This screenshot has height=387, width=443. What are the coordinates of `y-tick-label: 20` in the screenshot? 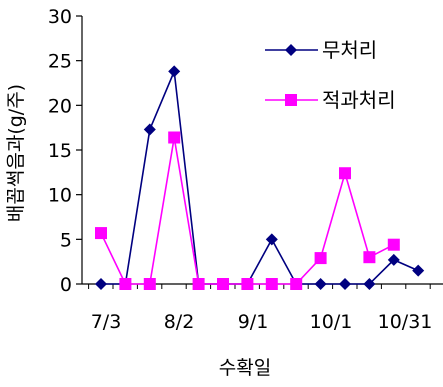 It's located at (60, 106).